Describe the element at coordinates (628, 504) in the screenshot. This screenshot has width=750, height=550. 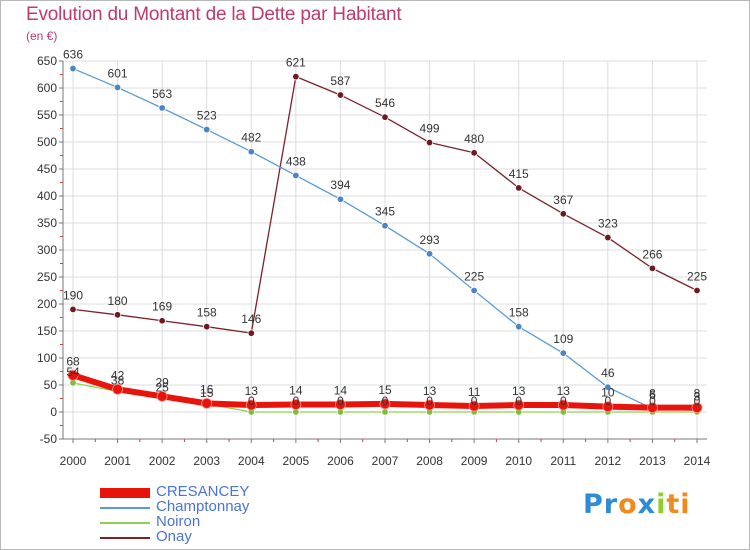
I see `logo-letters: o` at that location.